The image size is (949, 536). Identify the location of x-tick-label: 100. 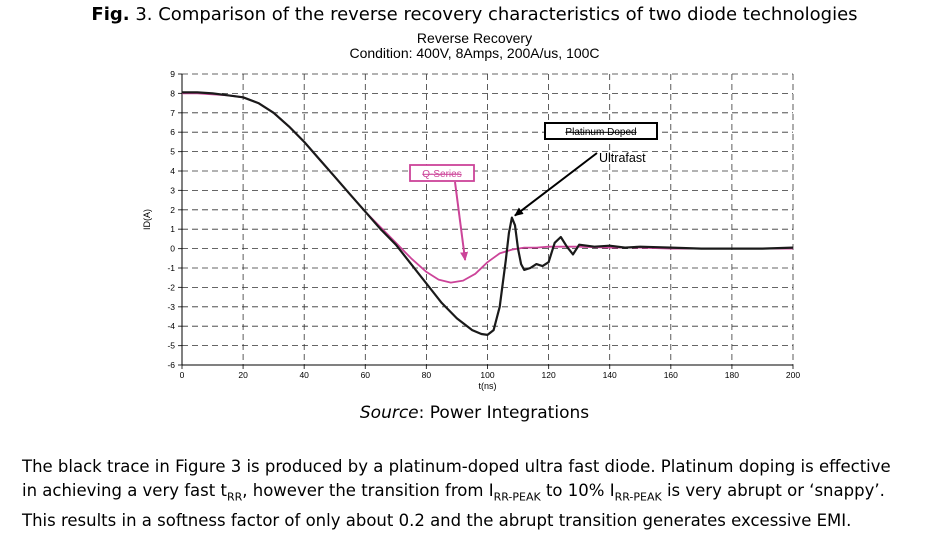
(487, 375).